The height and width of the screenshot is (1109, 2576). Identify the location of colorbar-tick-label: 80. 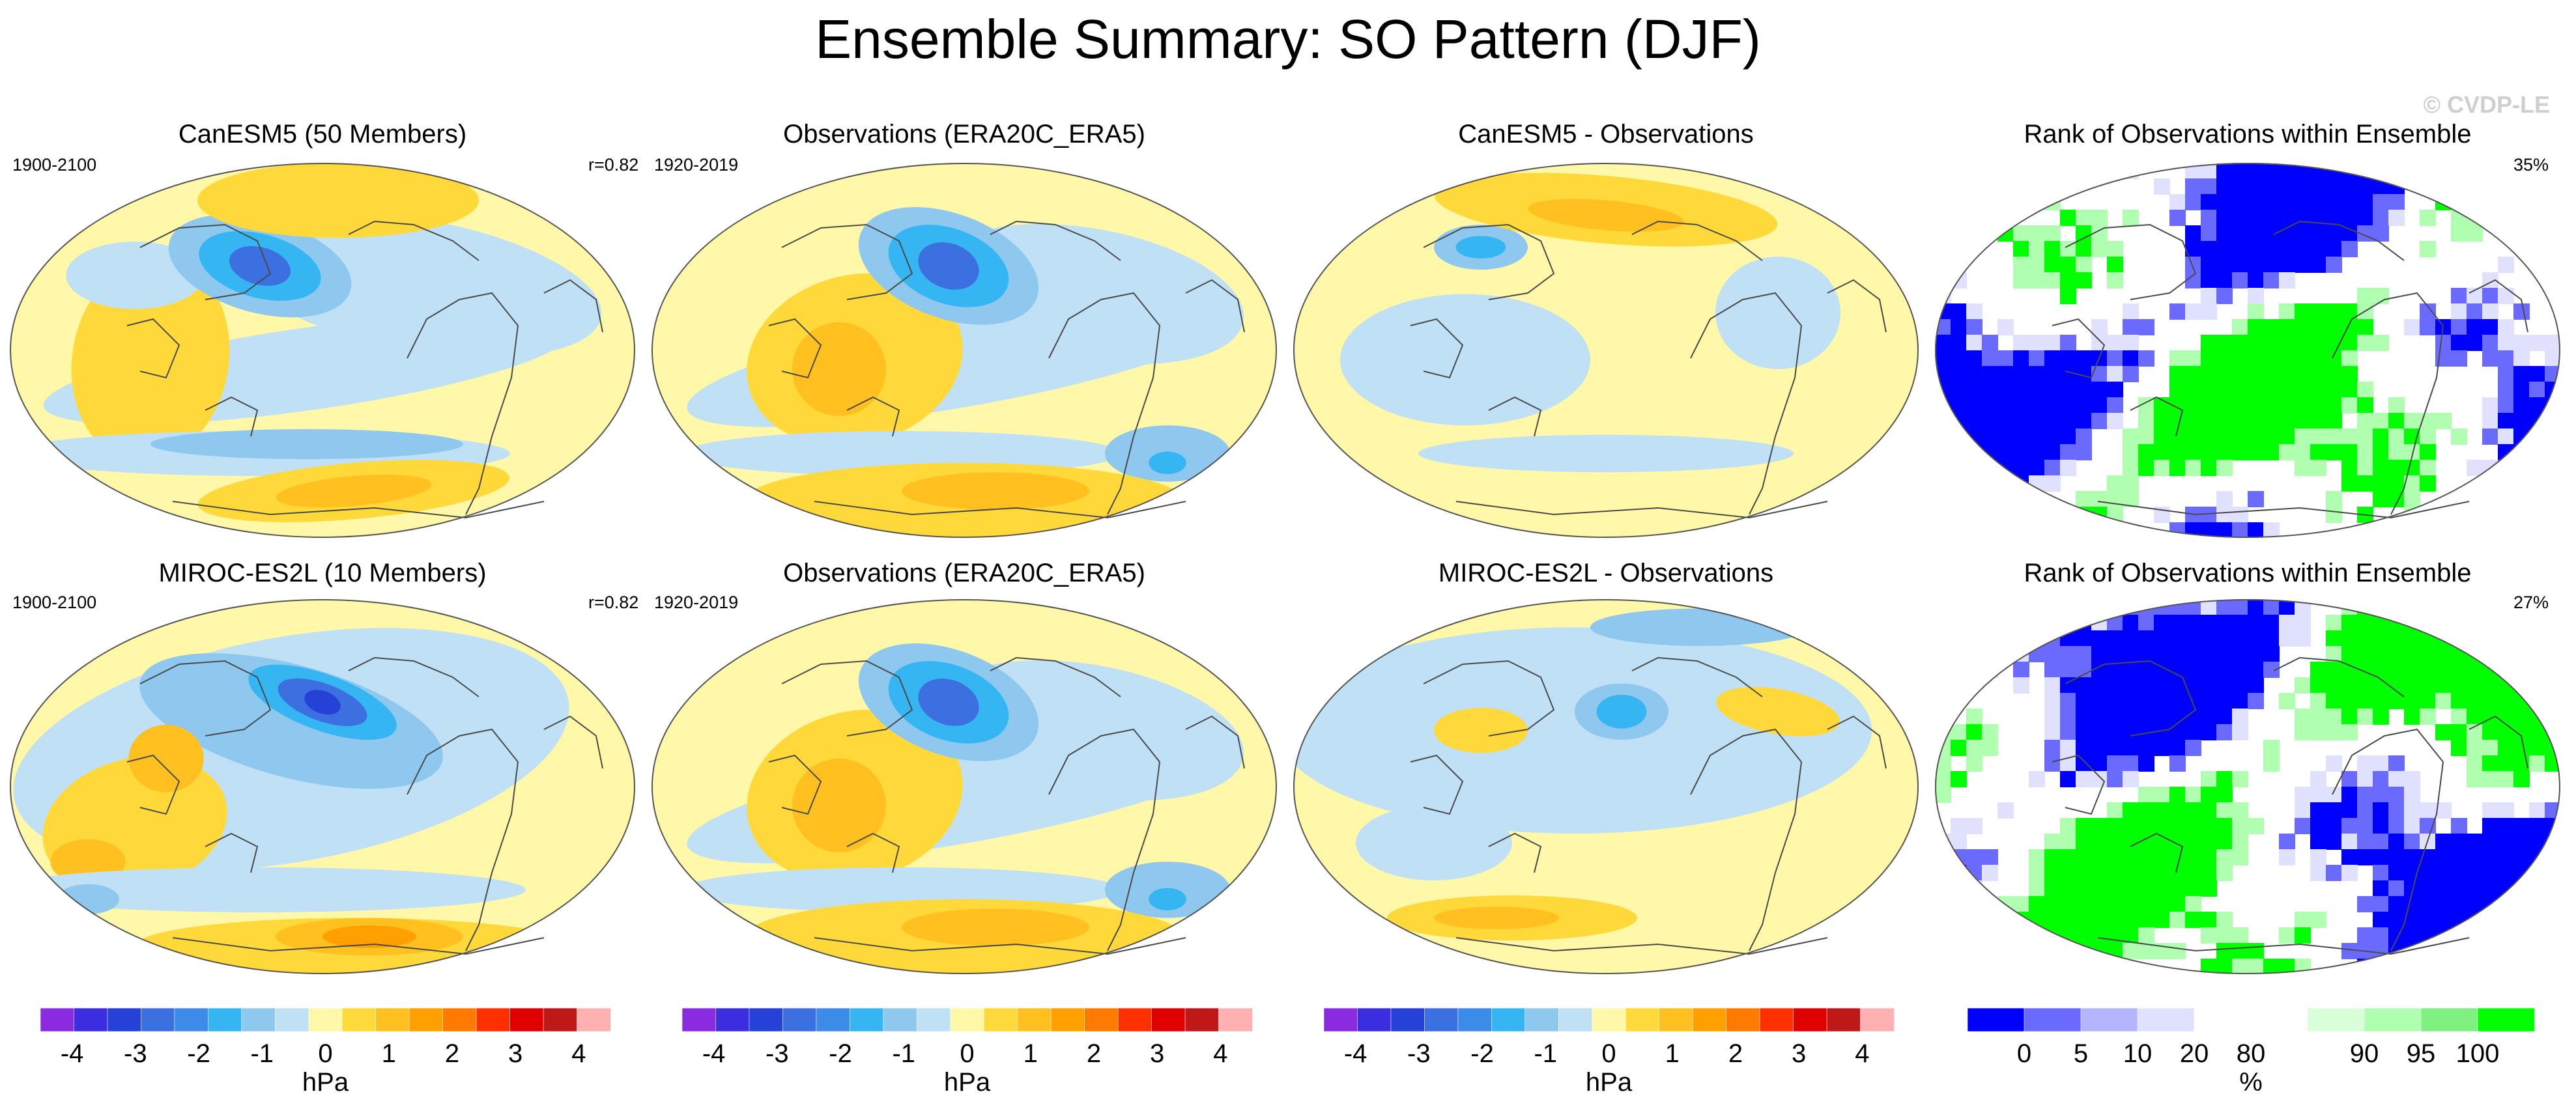
(2251, 1054).